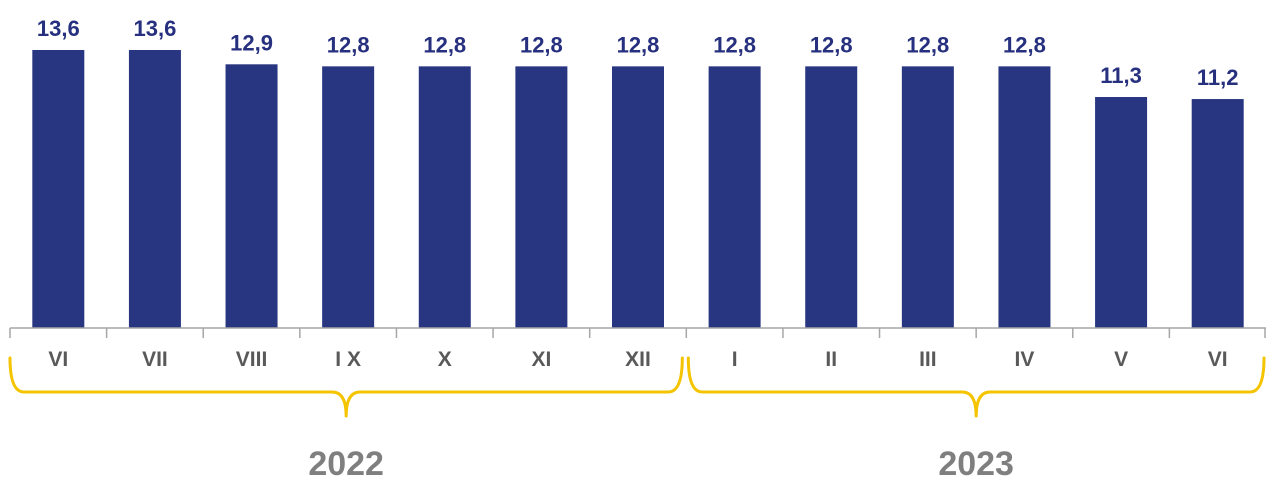 This screenshot has width=1266, height=478. What do you see at coordinates (637, 332) in the screenshot?
I see `x-axis` at bounding box center [637, 332].